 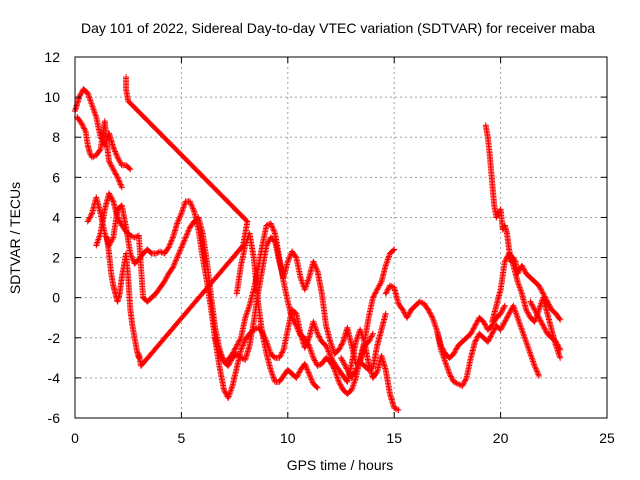 I want to click on x-tick-label: 10, so click(x=288, y=438).